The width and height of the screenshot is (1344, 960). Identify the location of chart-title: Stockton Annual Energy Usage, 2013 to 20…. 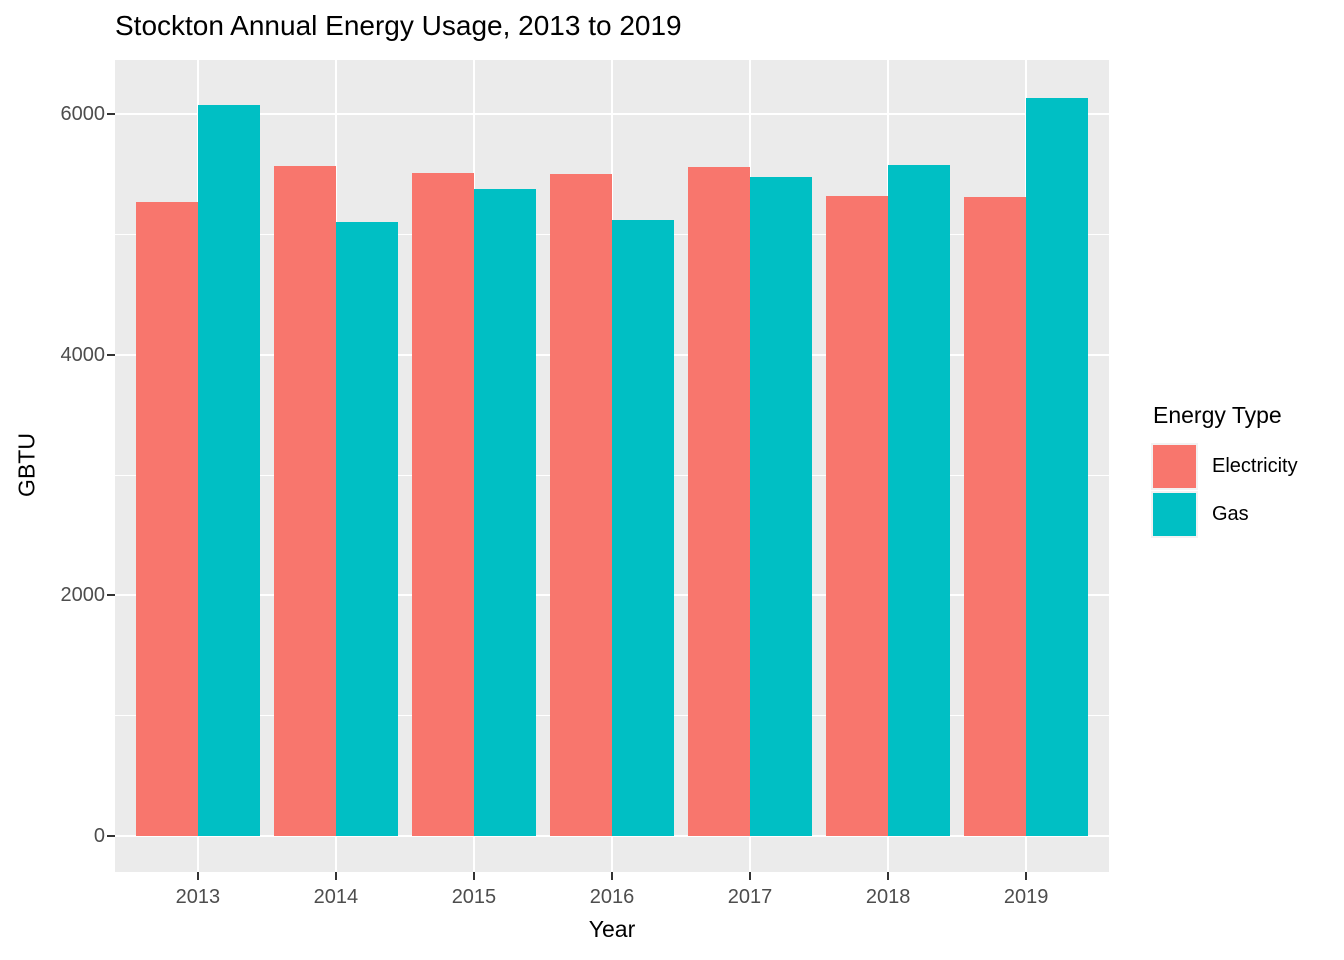
(398, 25).